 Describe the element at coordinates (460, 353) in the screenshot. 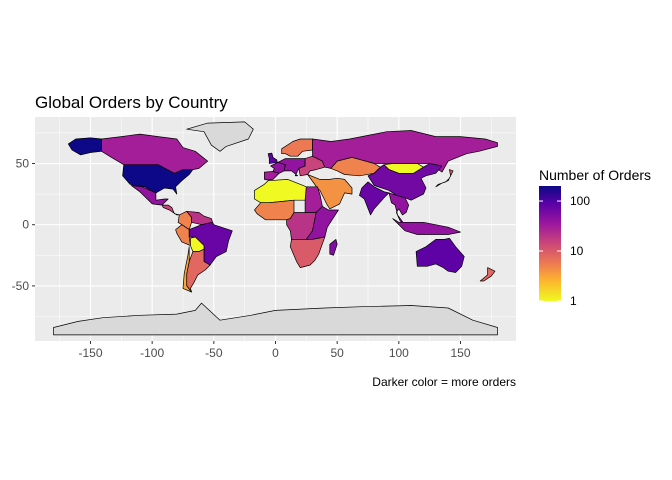

I see `x-tick-label: 150` at that location.